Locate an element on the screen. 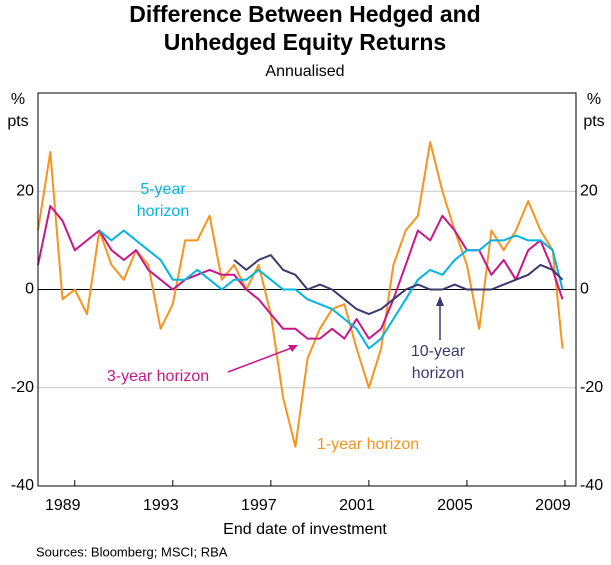 The height and width of the screenshot is (565, 611). annotation: 3-year horizon is located at coordinates (158, 376).